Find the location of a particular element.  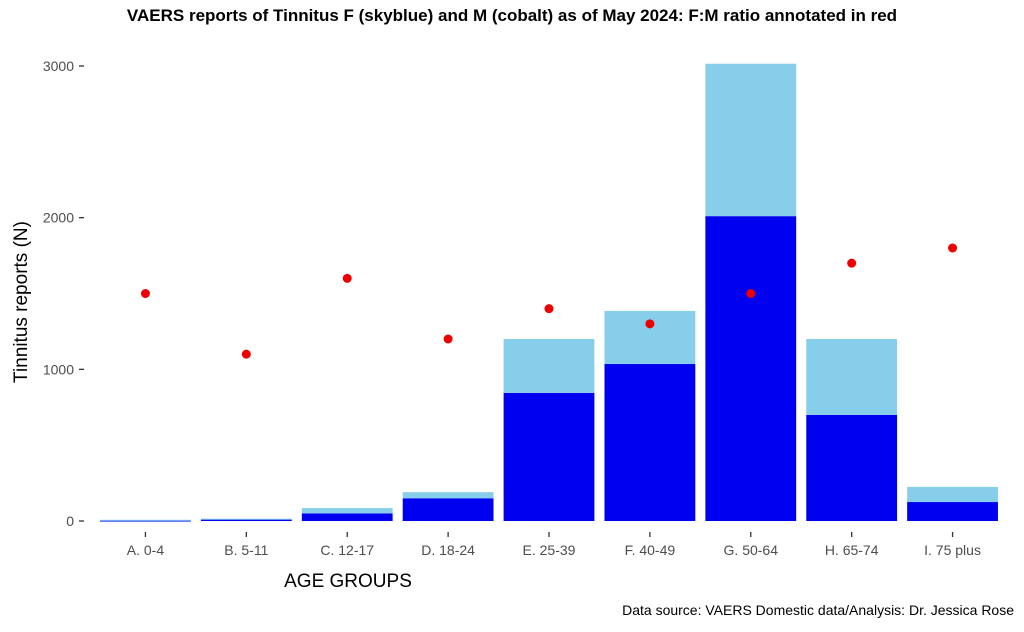

y-tick-label: 0 is located at coordinates (70, 521).